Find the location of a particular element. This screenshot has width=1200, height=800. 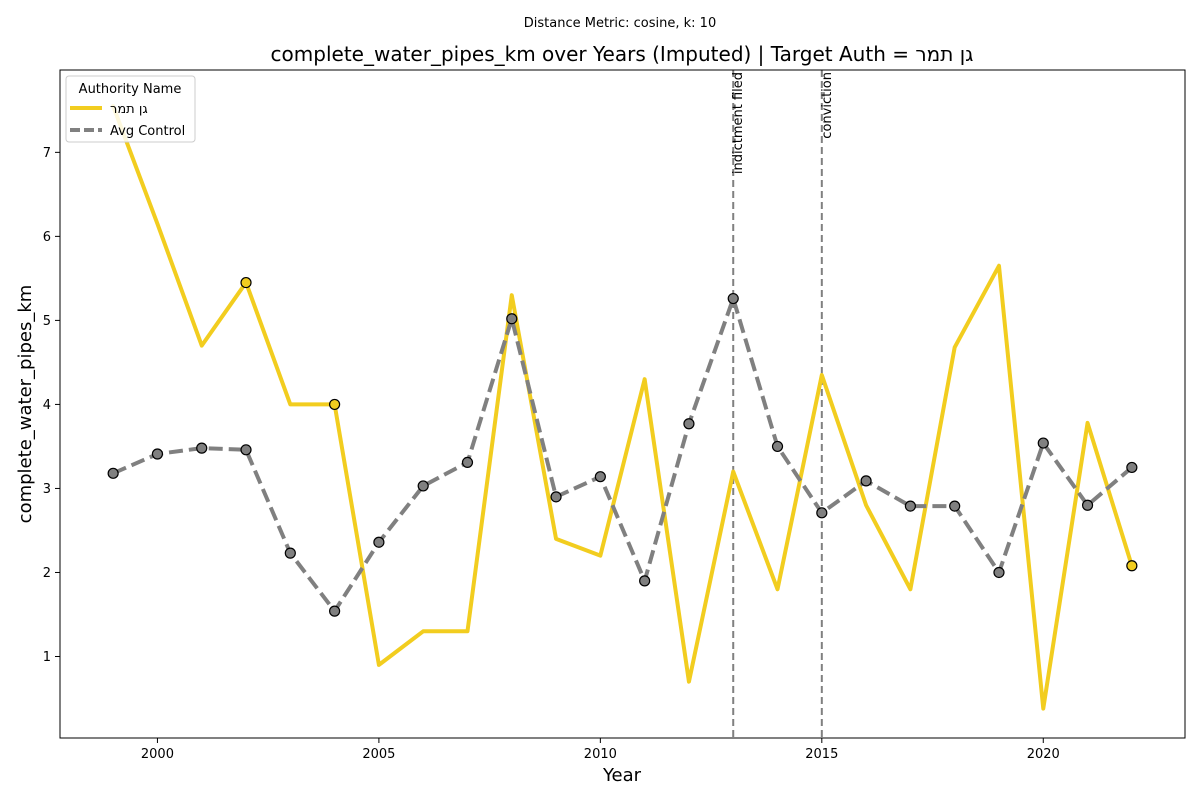

x-tick-label: 2010 is located at coordinates (600, 754).